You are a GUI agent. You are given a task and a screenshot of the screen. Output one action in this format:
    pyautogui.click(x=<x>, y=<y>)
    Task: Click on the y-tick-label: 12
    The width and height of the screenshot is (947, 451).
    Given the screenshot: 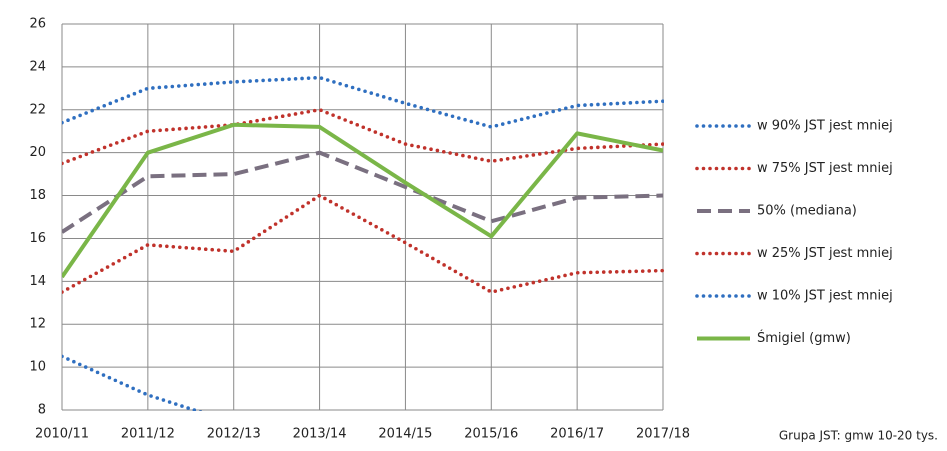 What is the action you would take?
    pyautogui.click(x=37, y=324)
    